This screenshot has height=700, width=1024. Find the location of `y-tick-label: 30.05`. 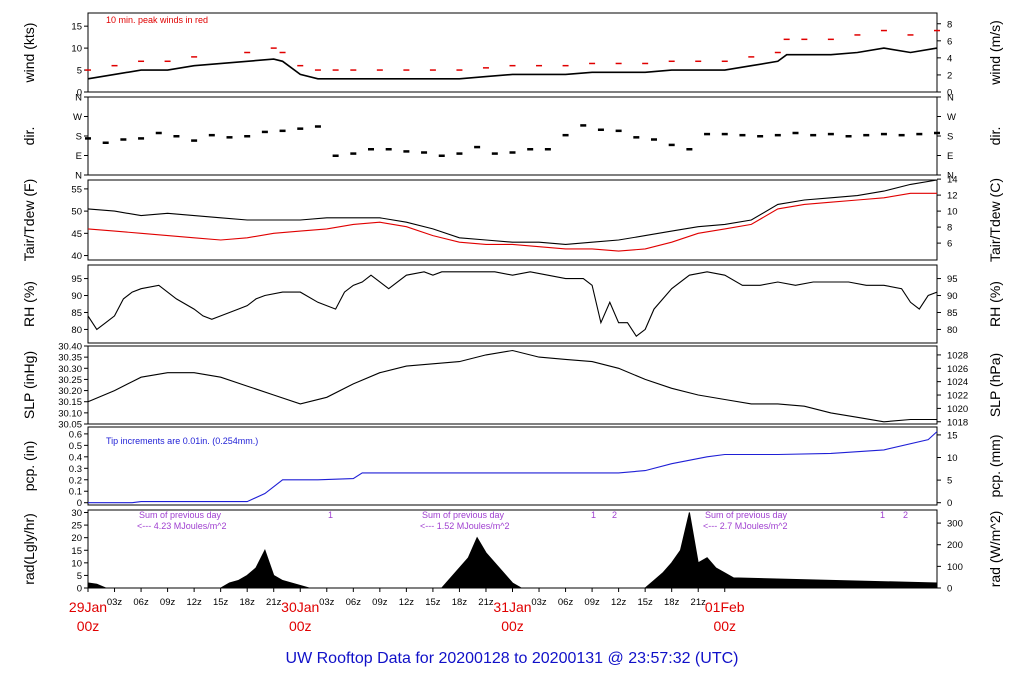

y-tick-label: 30.05 is located at coordinates (70, 425).